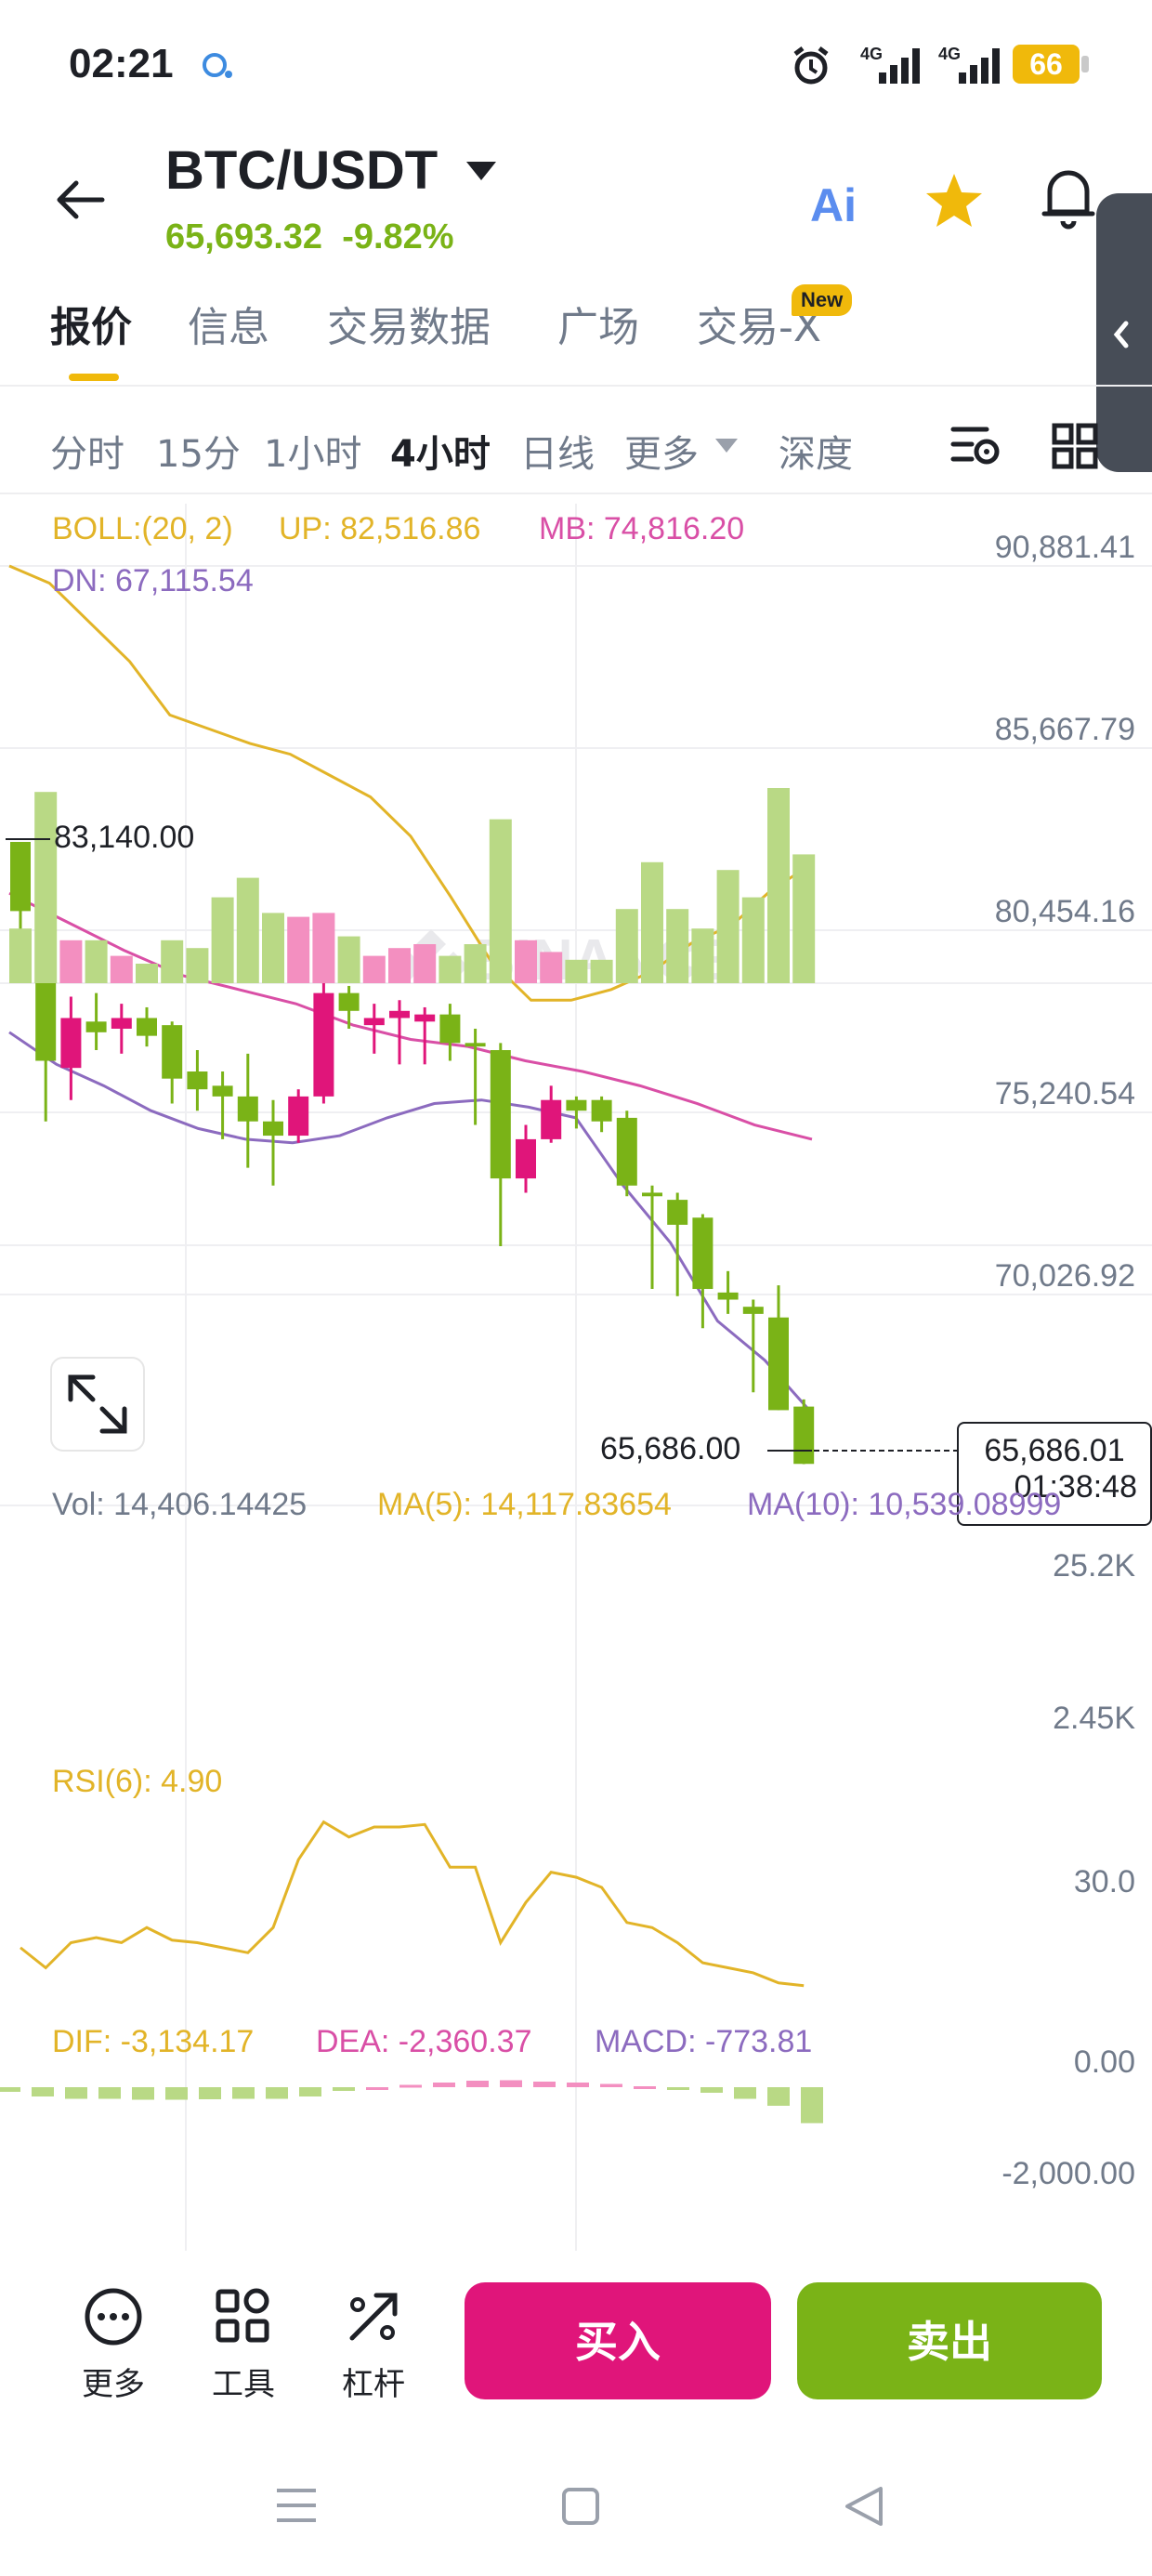  Describe the element at coordinates (864, 2508) in the screenshot. I see `nav-back-icon` at that location.